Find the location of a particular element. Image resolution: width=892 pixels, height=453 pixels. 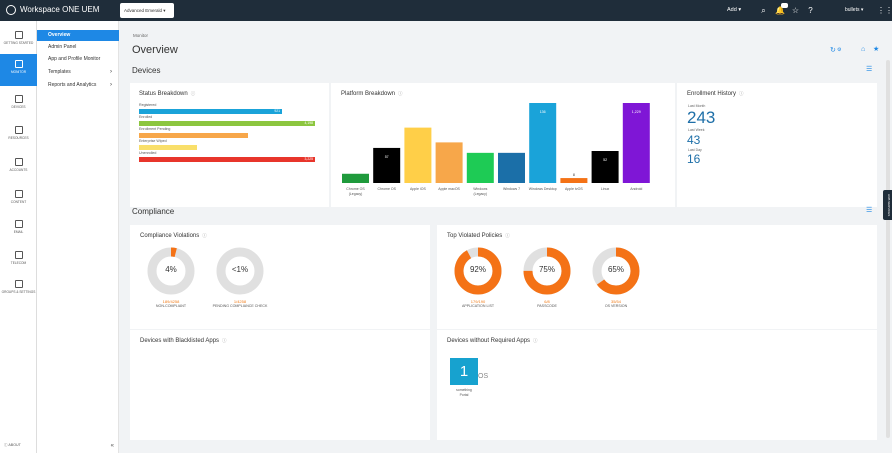

rail-item-devices: DEVICES is located at coordinates (18, 105).